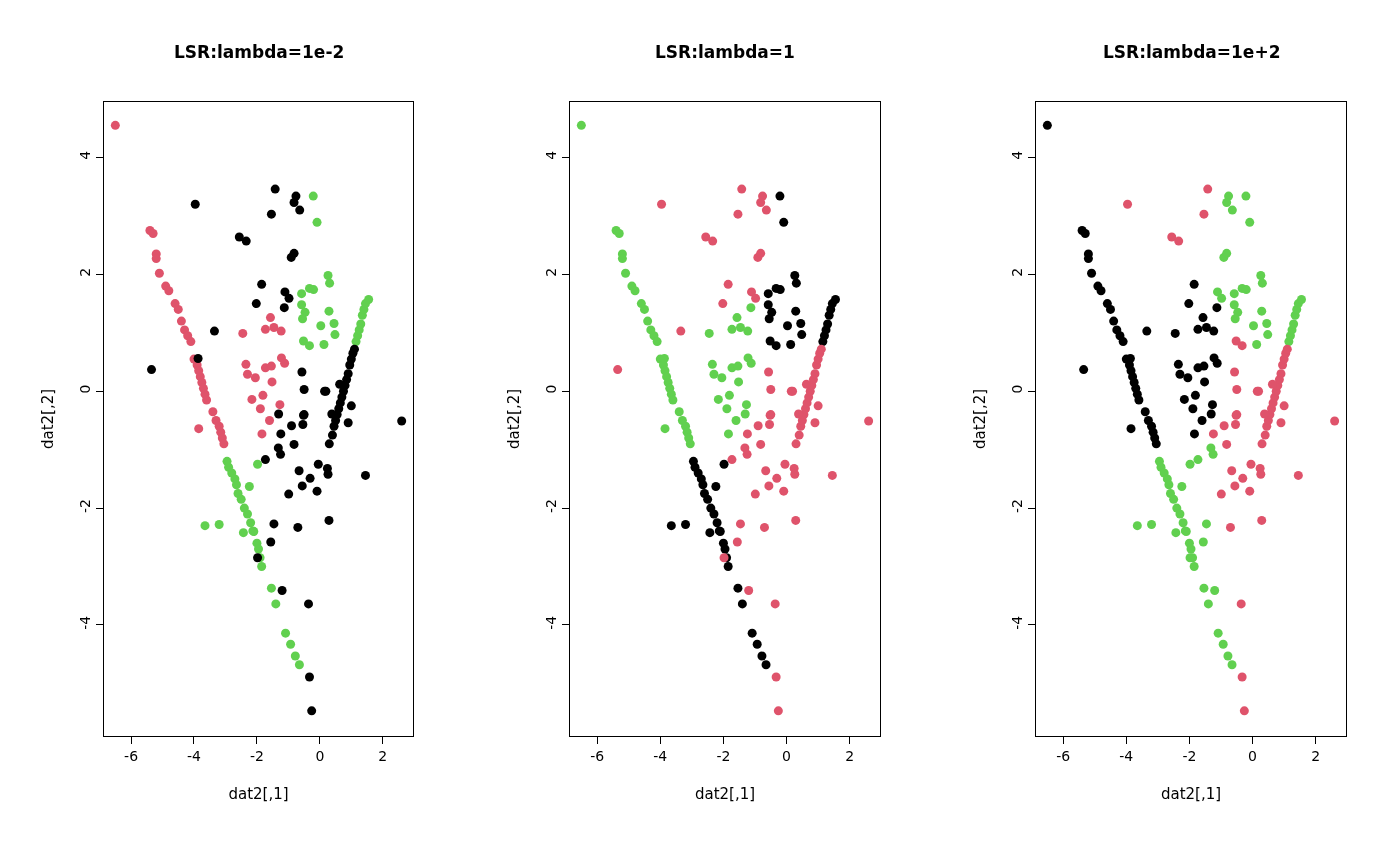  I want to click on y-tick-label: -2, so click(1017, 506).